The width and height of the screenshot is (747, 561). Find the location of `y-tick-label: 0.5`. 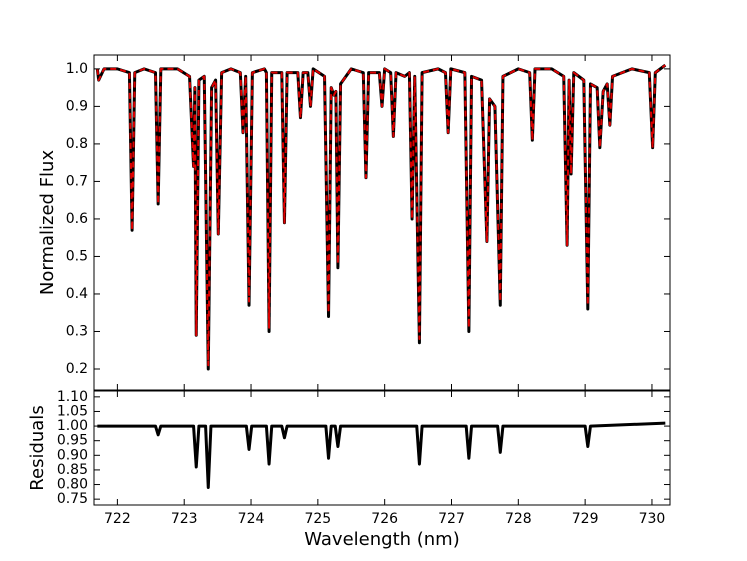

y-tick-label: 0.5 is located at coordinates (77, 256).